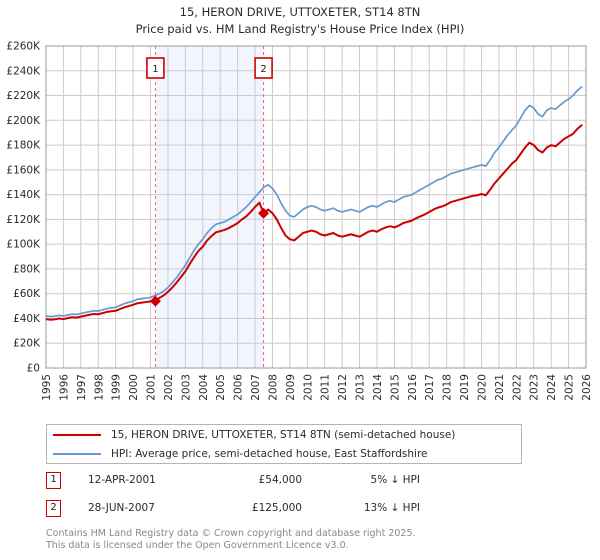  I want to click on x-axis-tick-label: 2011, so click(326, 387).